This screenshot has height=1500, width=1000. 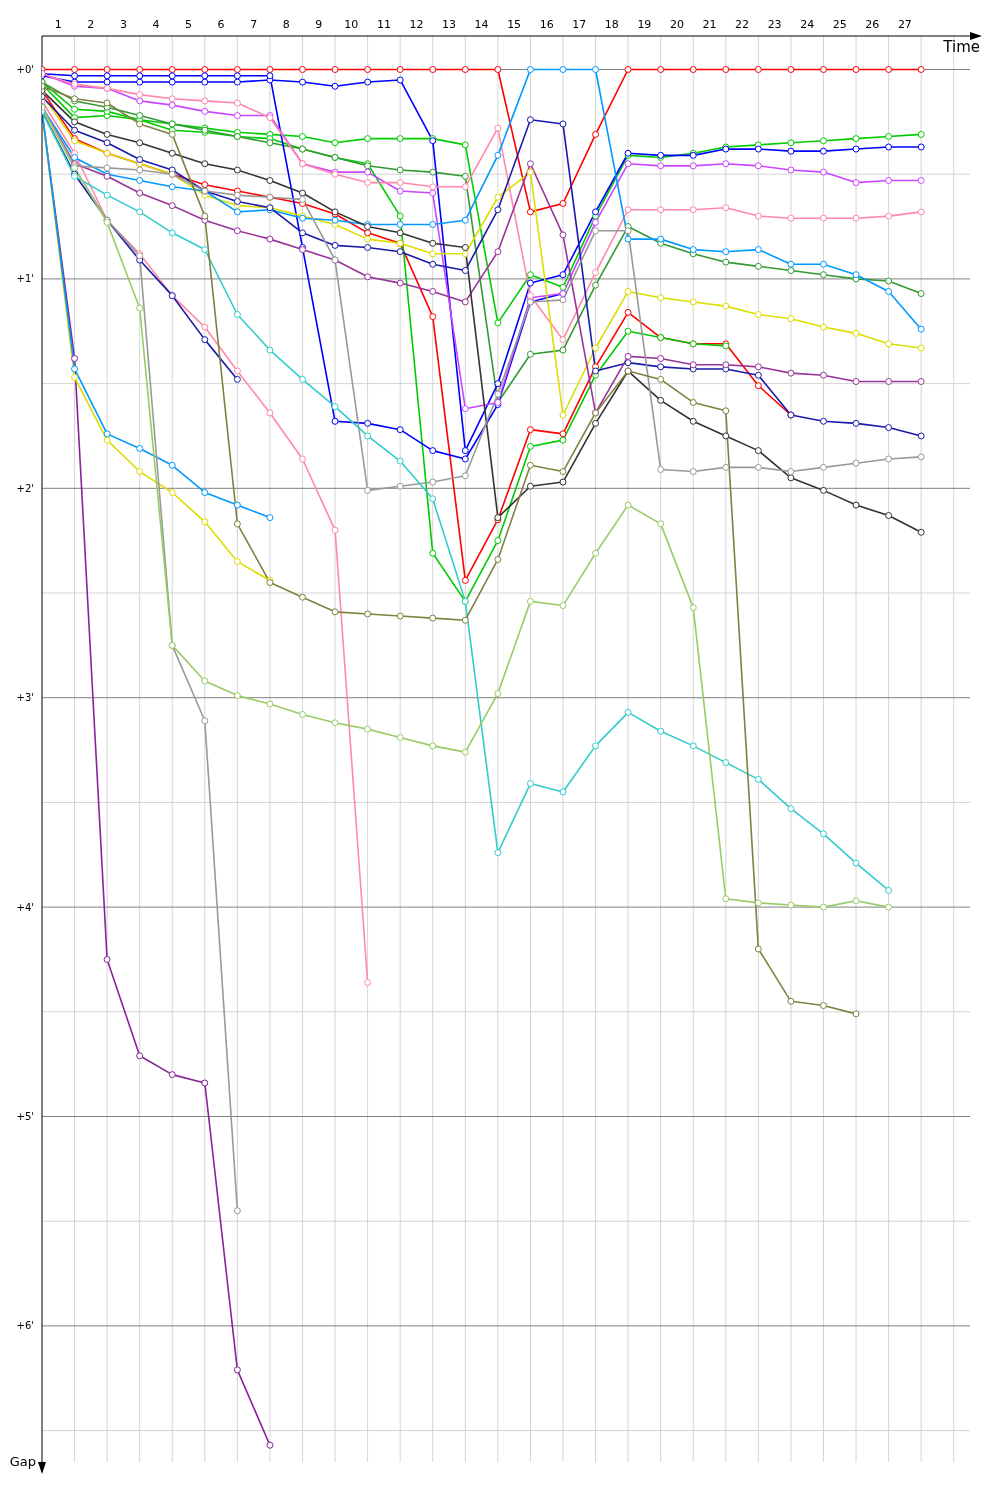 What do you see at coordinates (644, 24) in the screenshot?
I see `x-tick-label: 19` at bounding box center [644, 24].